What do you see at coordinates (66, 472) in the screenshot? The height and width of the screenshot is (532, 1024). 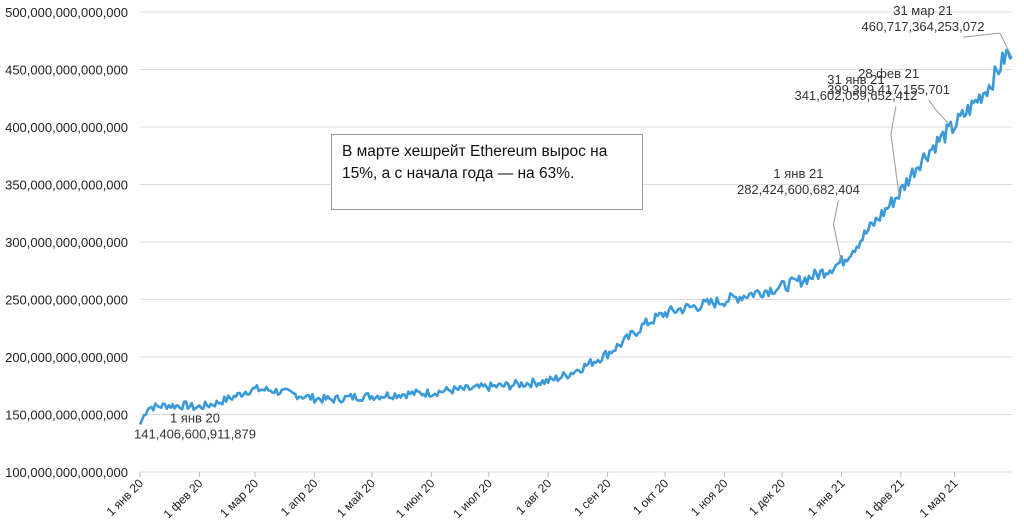 I see `y-tick-label: 100,000,000,000,000` at bounding box center [66, 472].